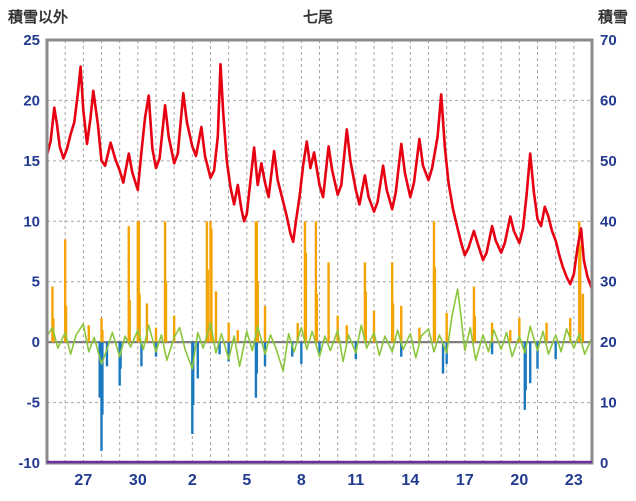  I want to click on axis-tick-label: 23, so click(574, 480).